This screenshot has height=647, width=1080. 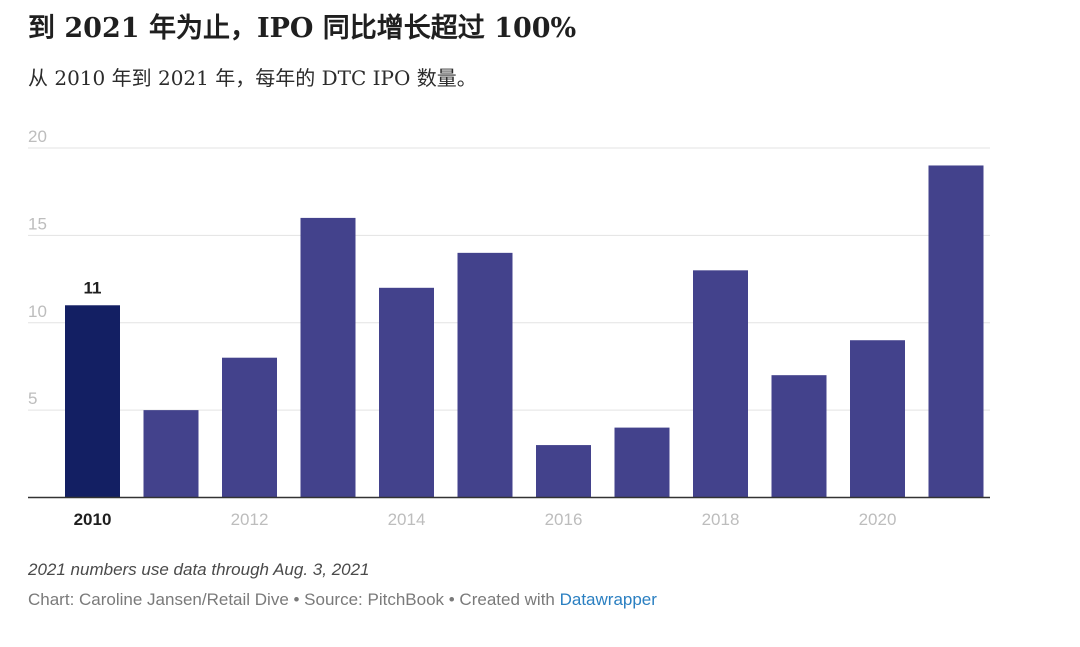 I want to click on y-tick-label: 20, so click(x=37, y=136).